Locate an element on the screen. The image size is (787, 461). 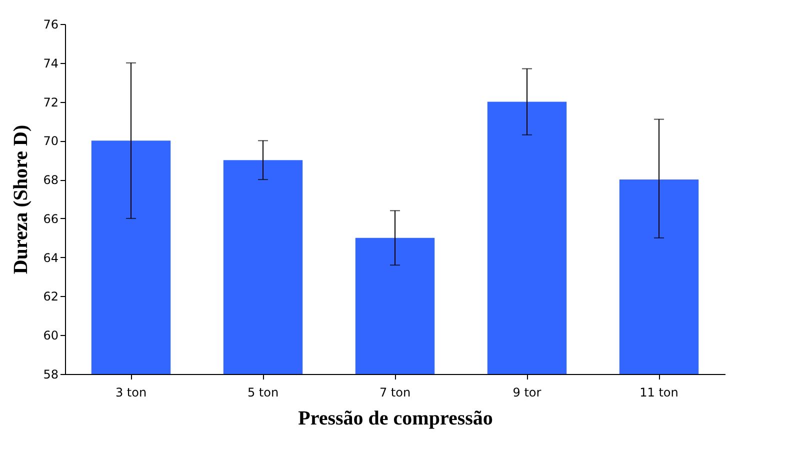
y-tick-label: 74 is located at coordinates (50, 63).